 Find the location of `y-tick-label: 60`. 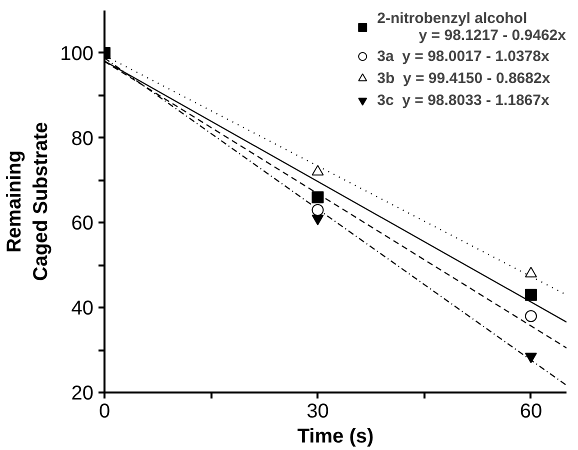

y-tick-label: 60 is located at coordinates (82, 223).